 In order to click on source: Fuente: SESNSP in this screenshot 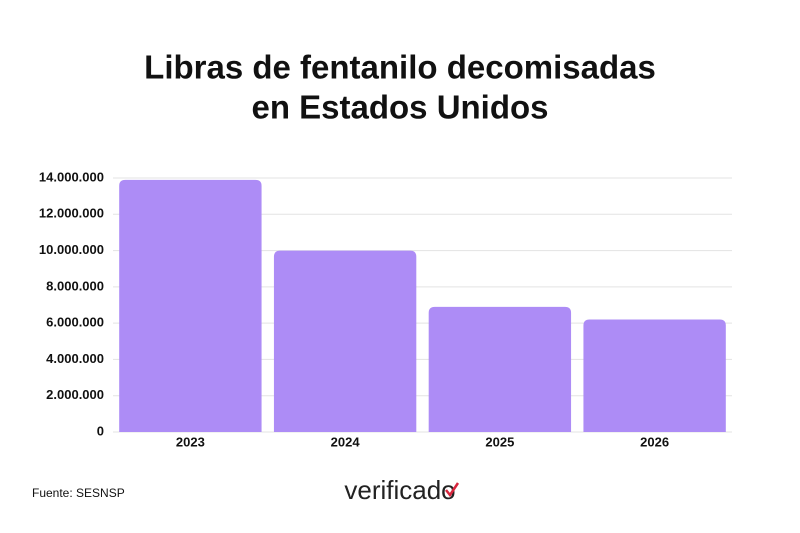, I will do `click(78, 493)`.